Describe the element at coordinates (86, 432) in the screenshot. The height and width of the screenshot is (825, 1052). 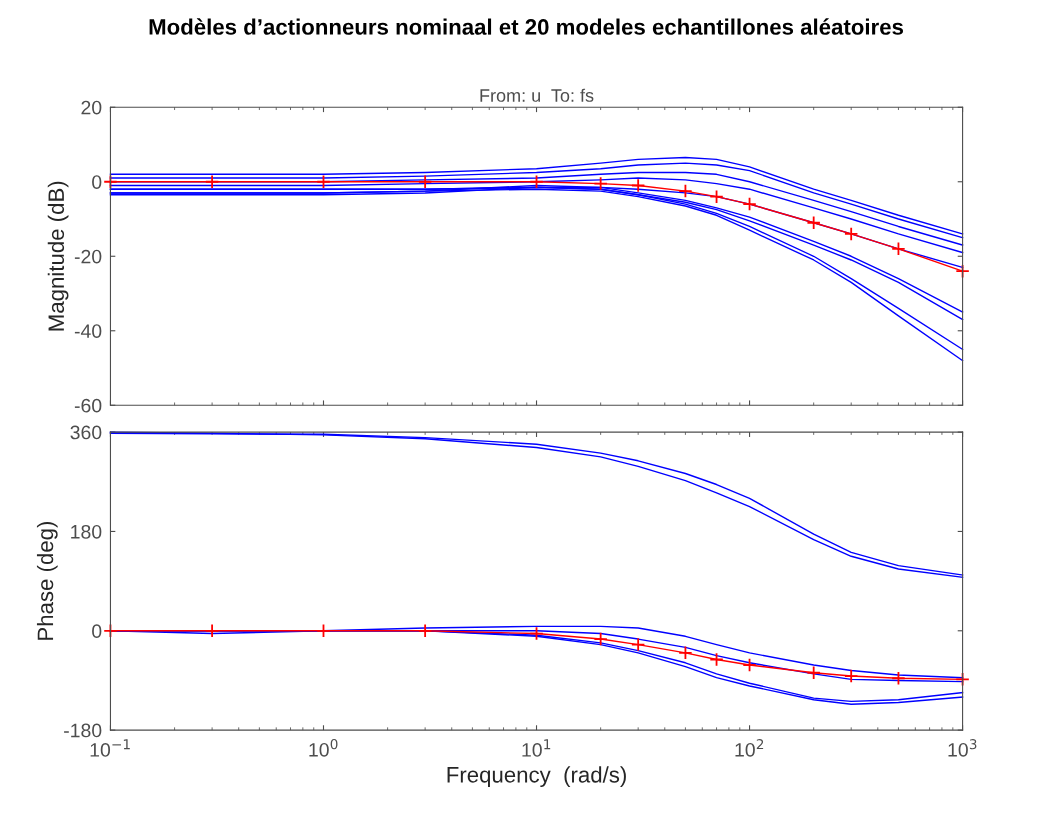
I see `y-tick-label: 360` at that location.